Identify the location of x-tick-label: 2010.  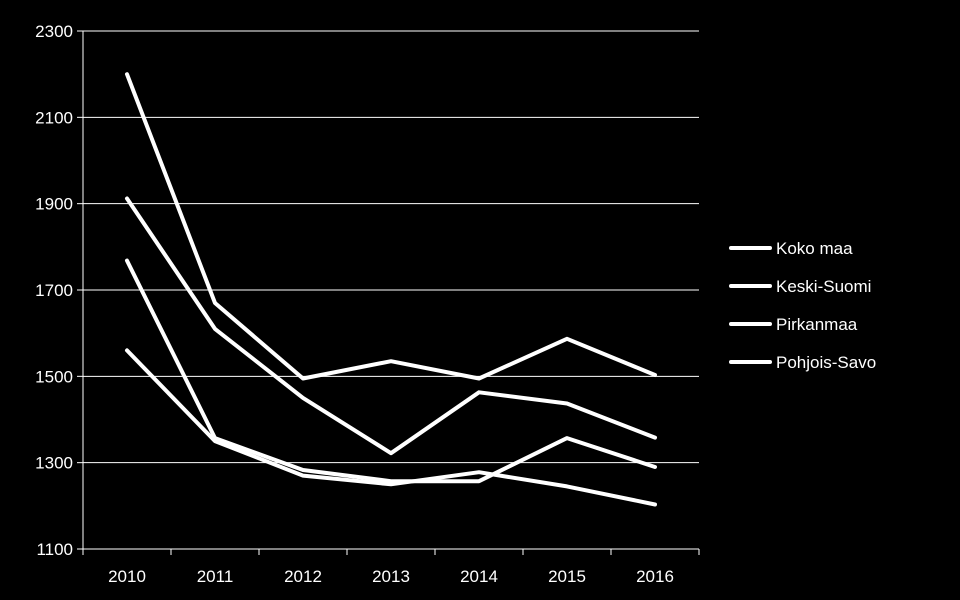
(127, 576).